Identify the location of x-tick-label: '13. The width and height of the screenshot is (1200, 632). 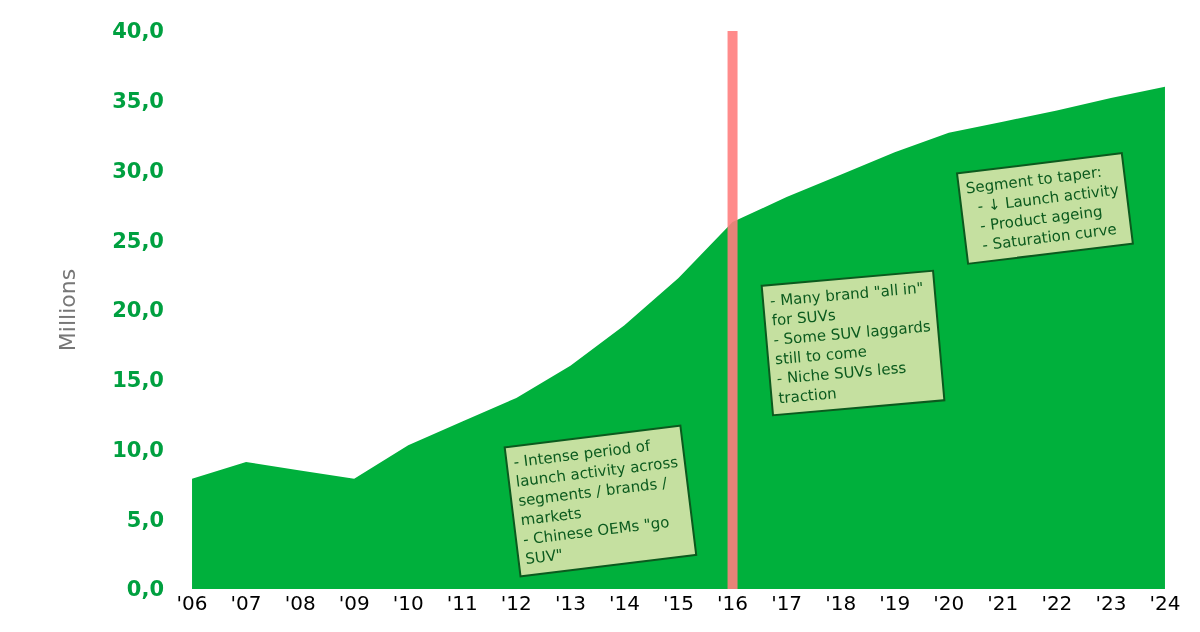
(570, 603).